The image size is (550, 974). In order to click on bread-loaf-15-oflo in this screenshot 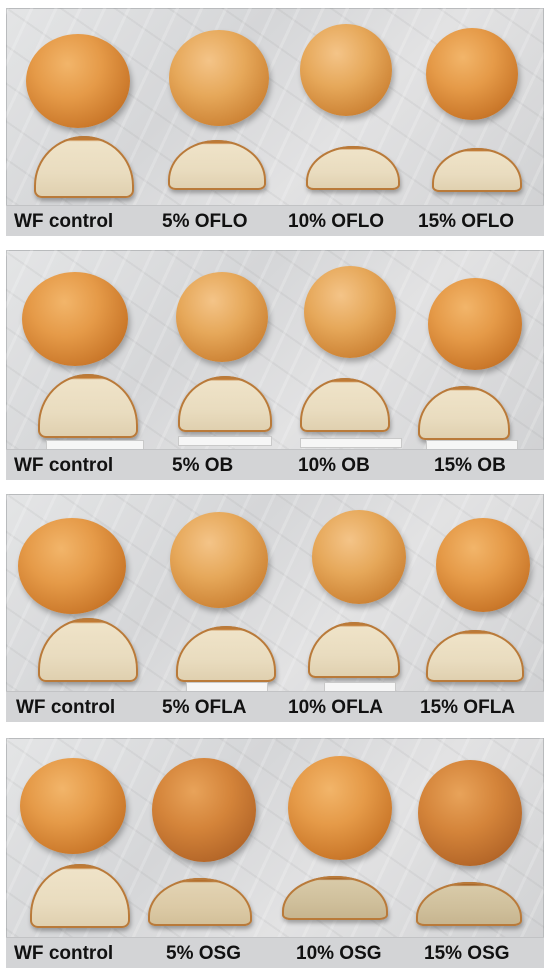, I will do `click(472, 74)`.